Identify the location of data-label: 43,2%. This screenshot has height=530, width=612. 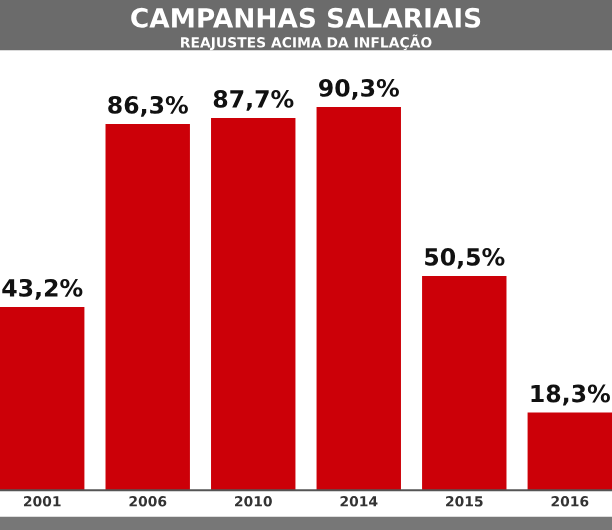
(42, 289).